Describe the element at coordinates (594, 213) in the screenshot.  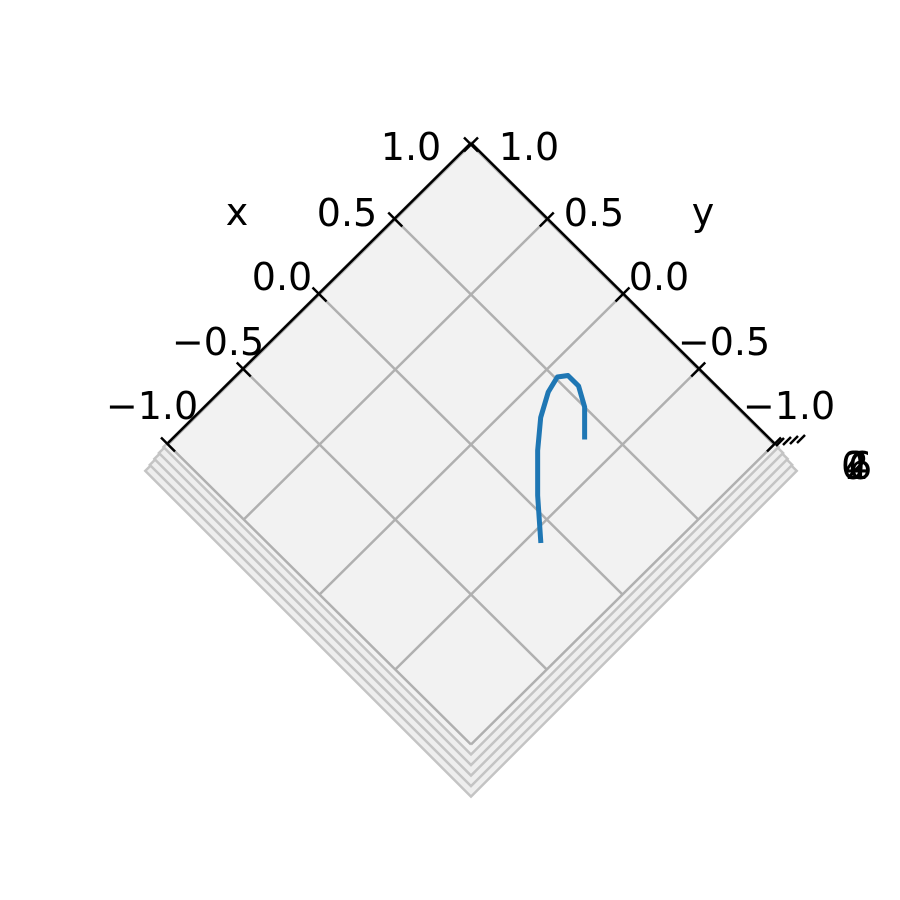
I see `y-tick-label: 0.5` at that location.